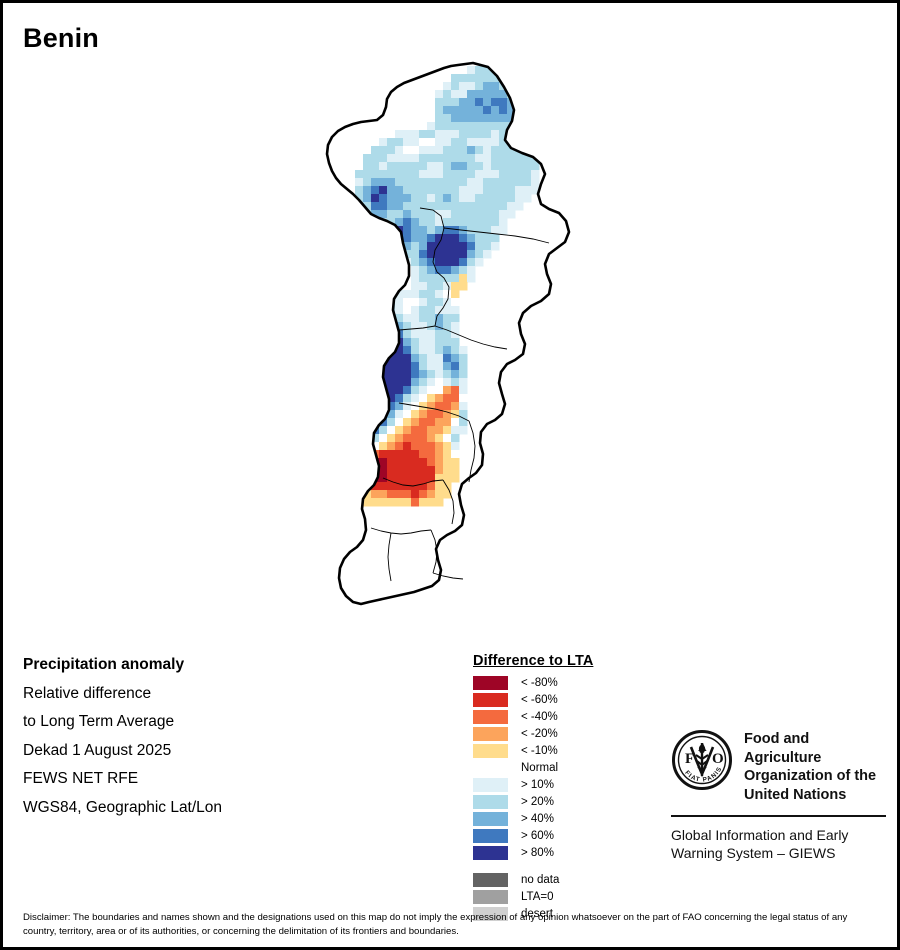 Image resolution: width=900 pixels, height=950 pixels. Describe the element at coordinates (539, 699) in the screenshot. I see `legend-item-label-1: < -60%` at that location.